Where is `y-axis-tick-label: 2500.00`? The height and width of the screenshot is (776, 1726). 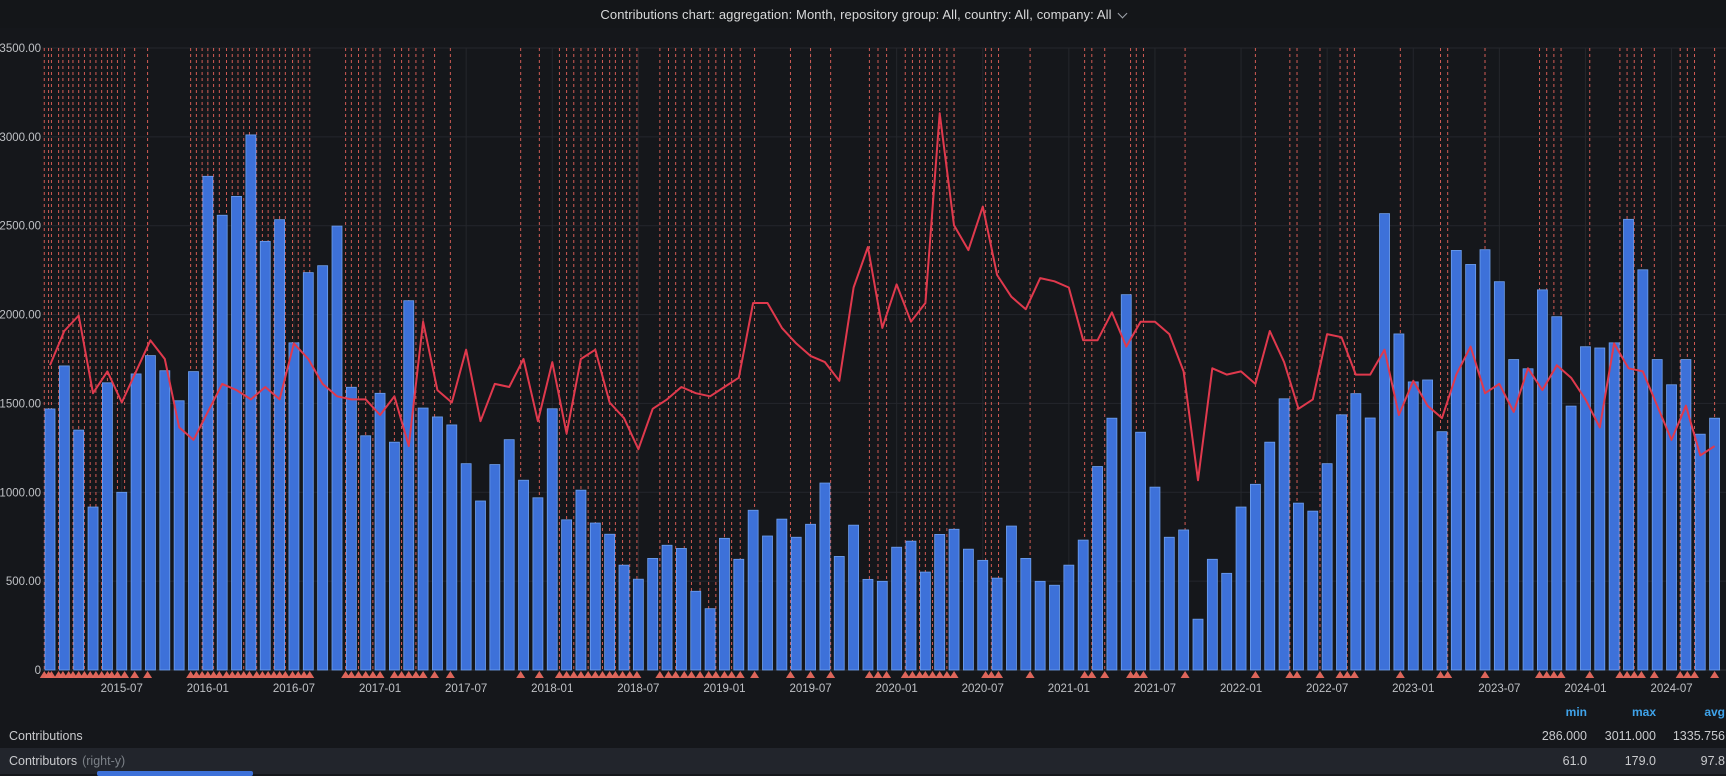 y-axis-tick-label: 2500.00 is located at coordinates (20, 227).